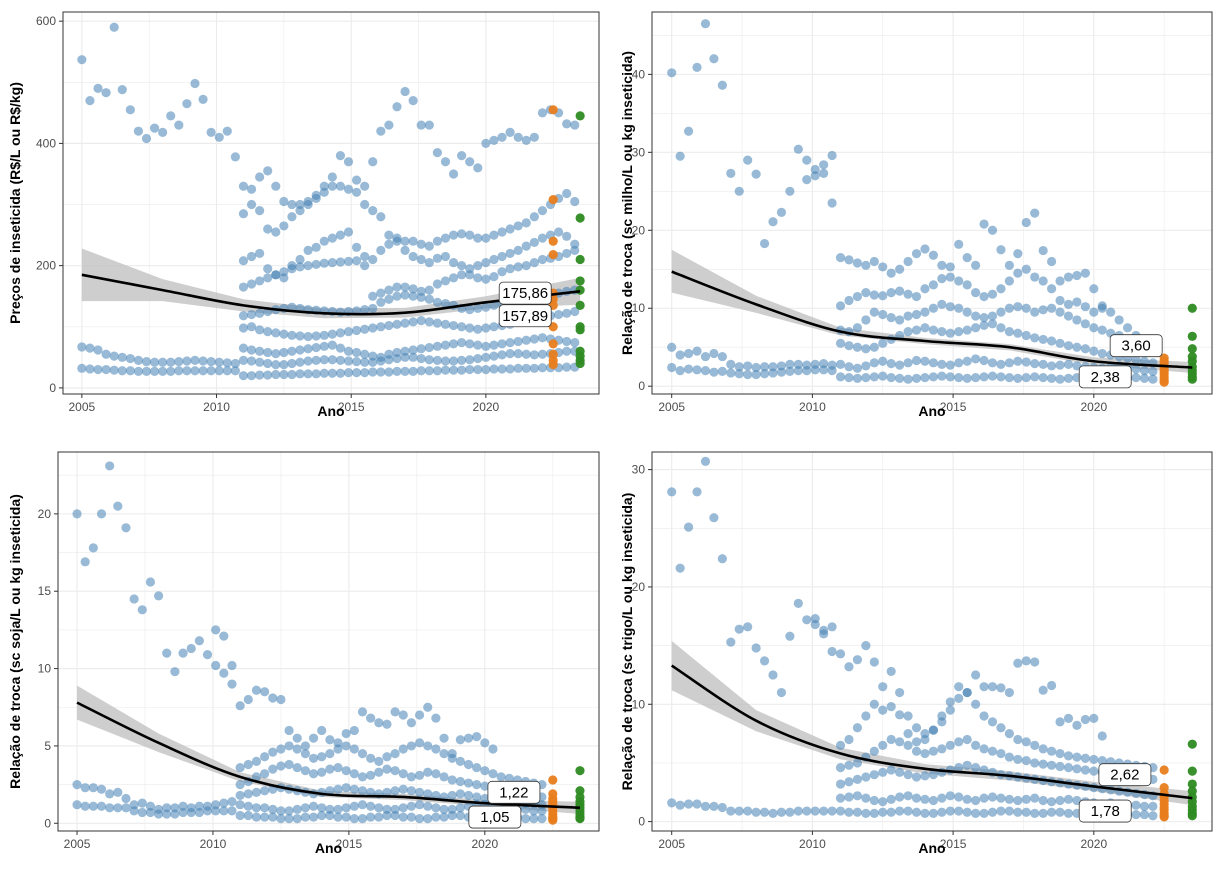 The image size is (1219, 873). I want to click on value-label-box, so click(495, 817).